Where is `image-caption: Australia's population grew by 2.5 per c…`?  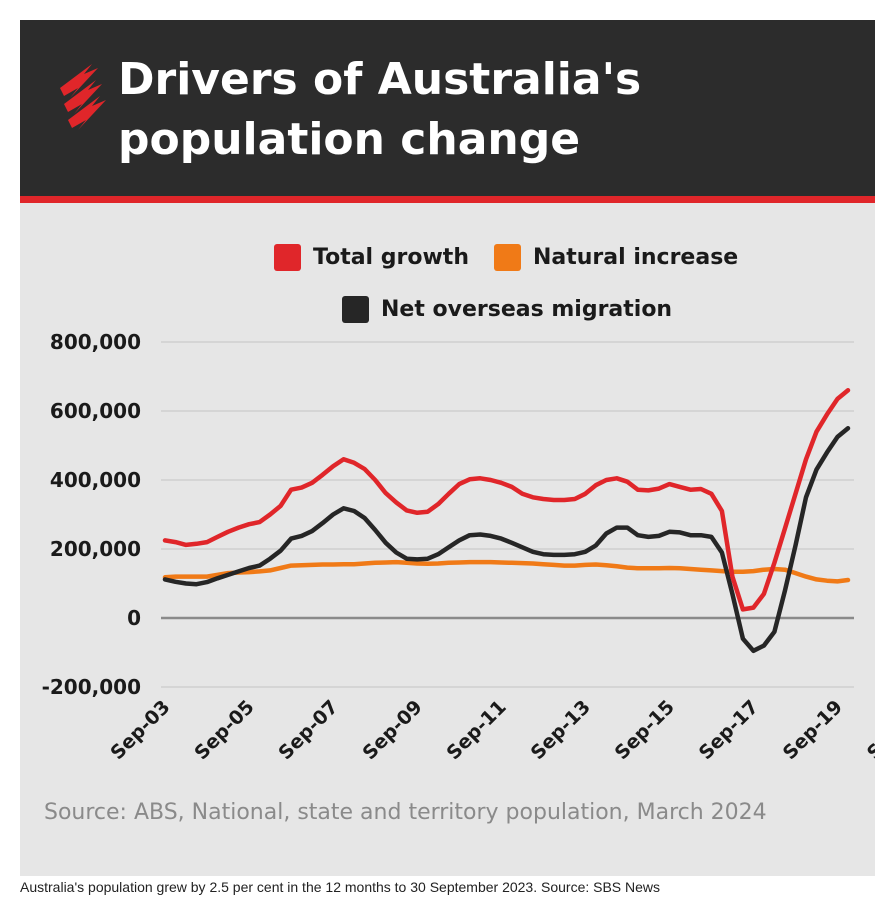 image-caption: Australia's population grew by 2.5 per c… is located at coordinates (340, 887).